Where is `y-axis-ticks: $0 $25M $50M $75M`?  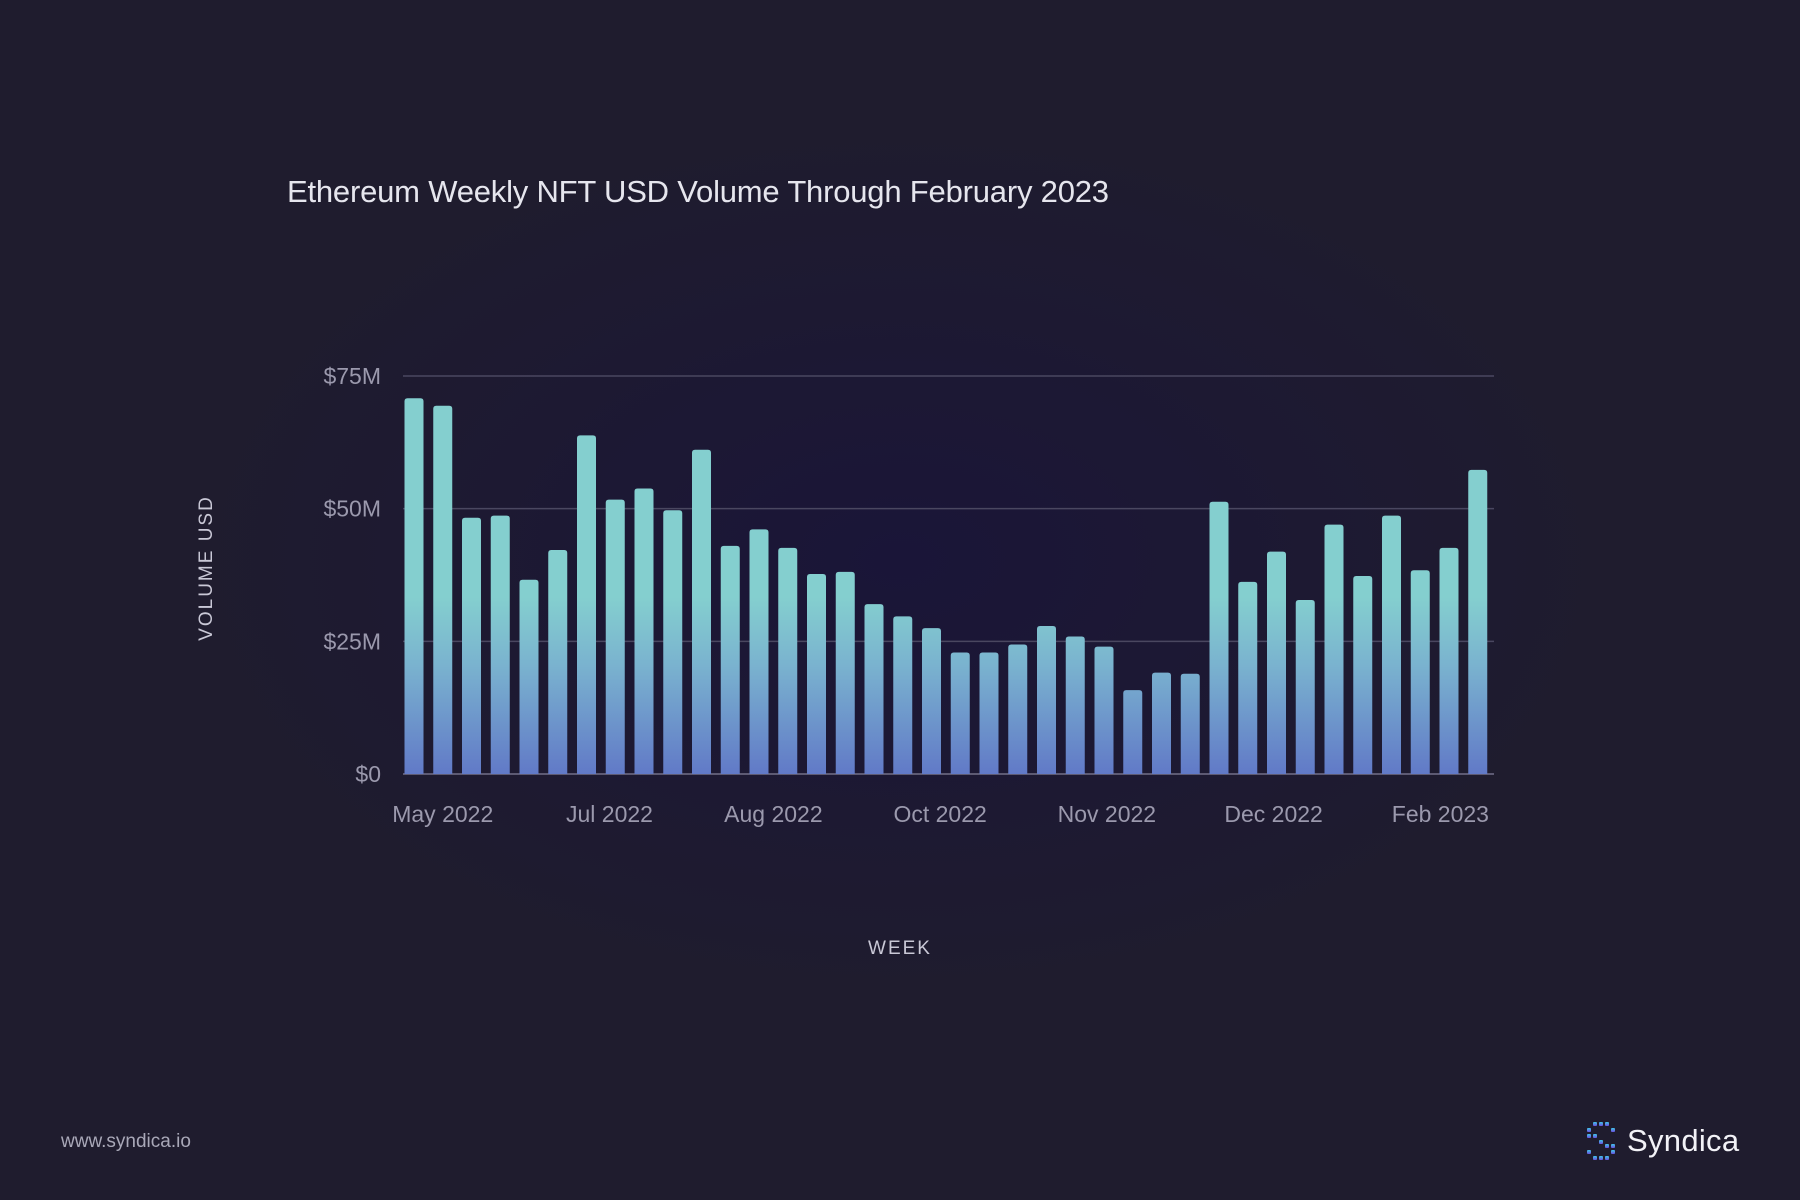 y-axis-ticks: $0 $25M $50M $75M is located at coordinates (352, 575).